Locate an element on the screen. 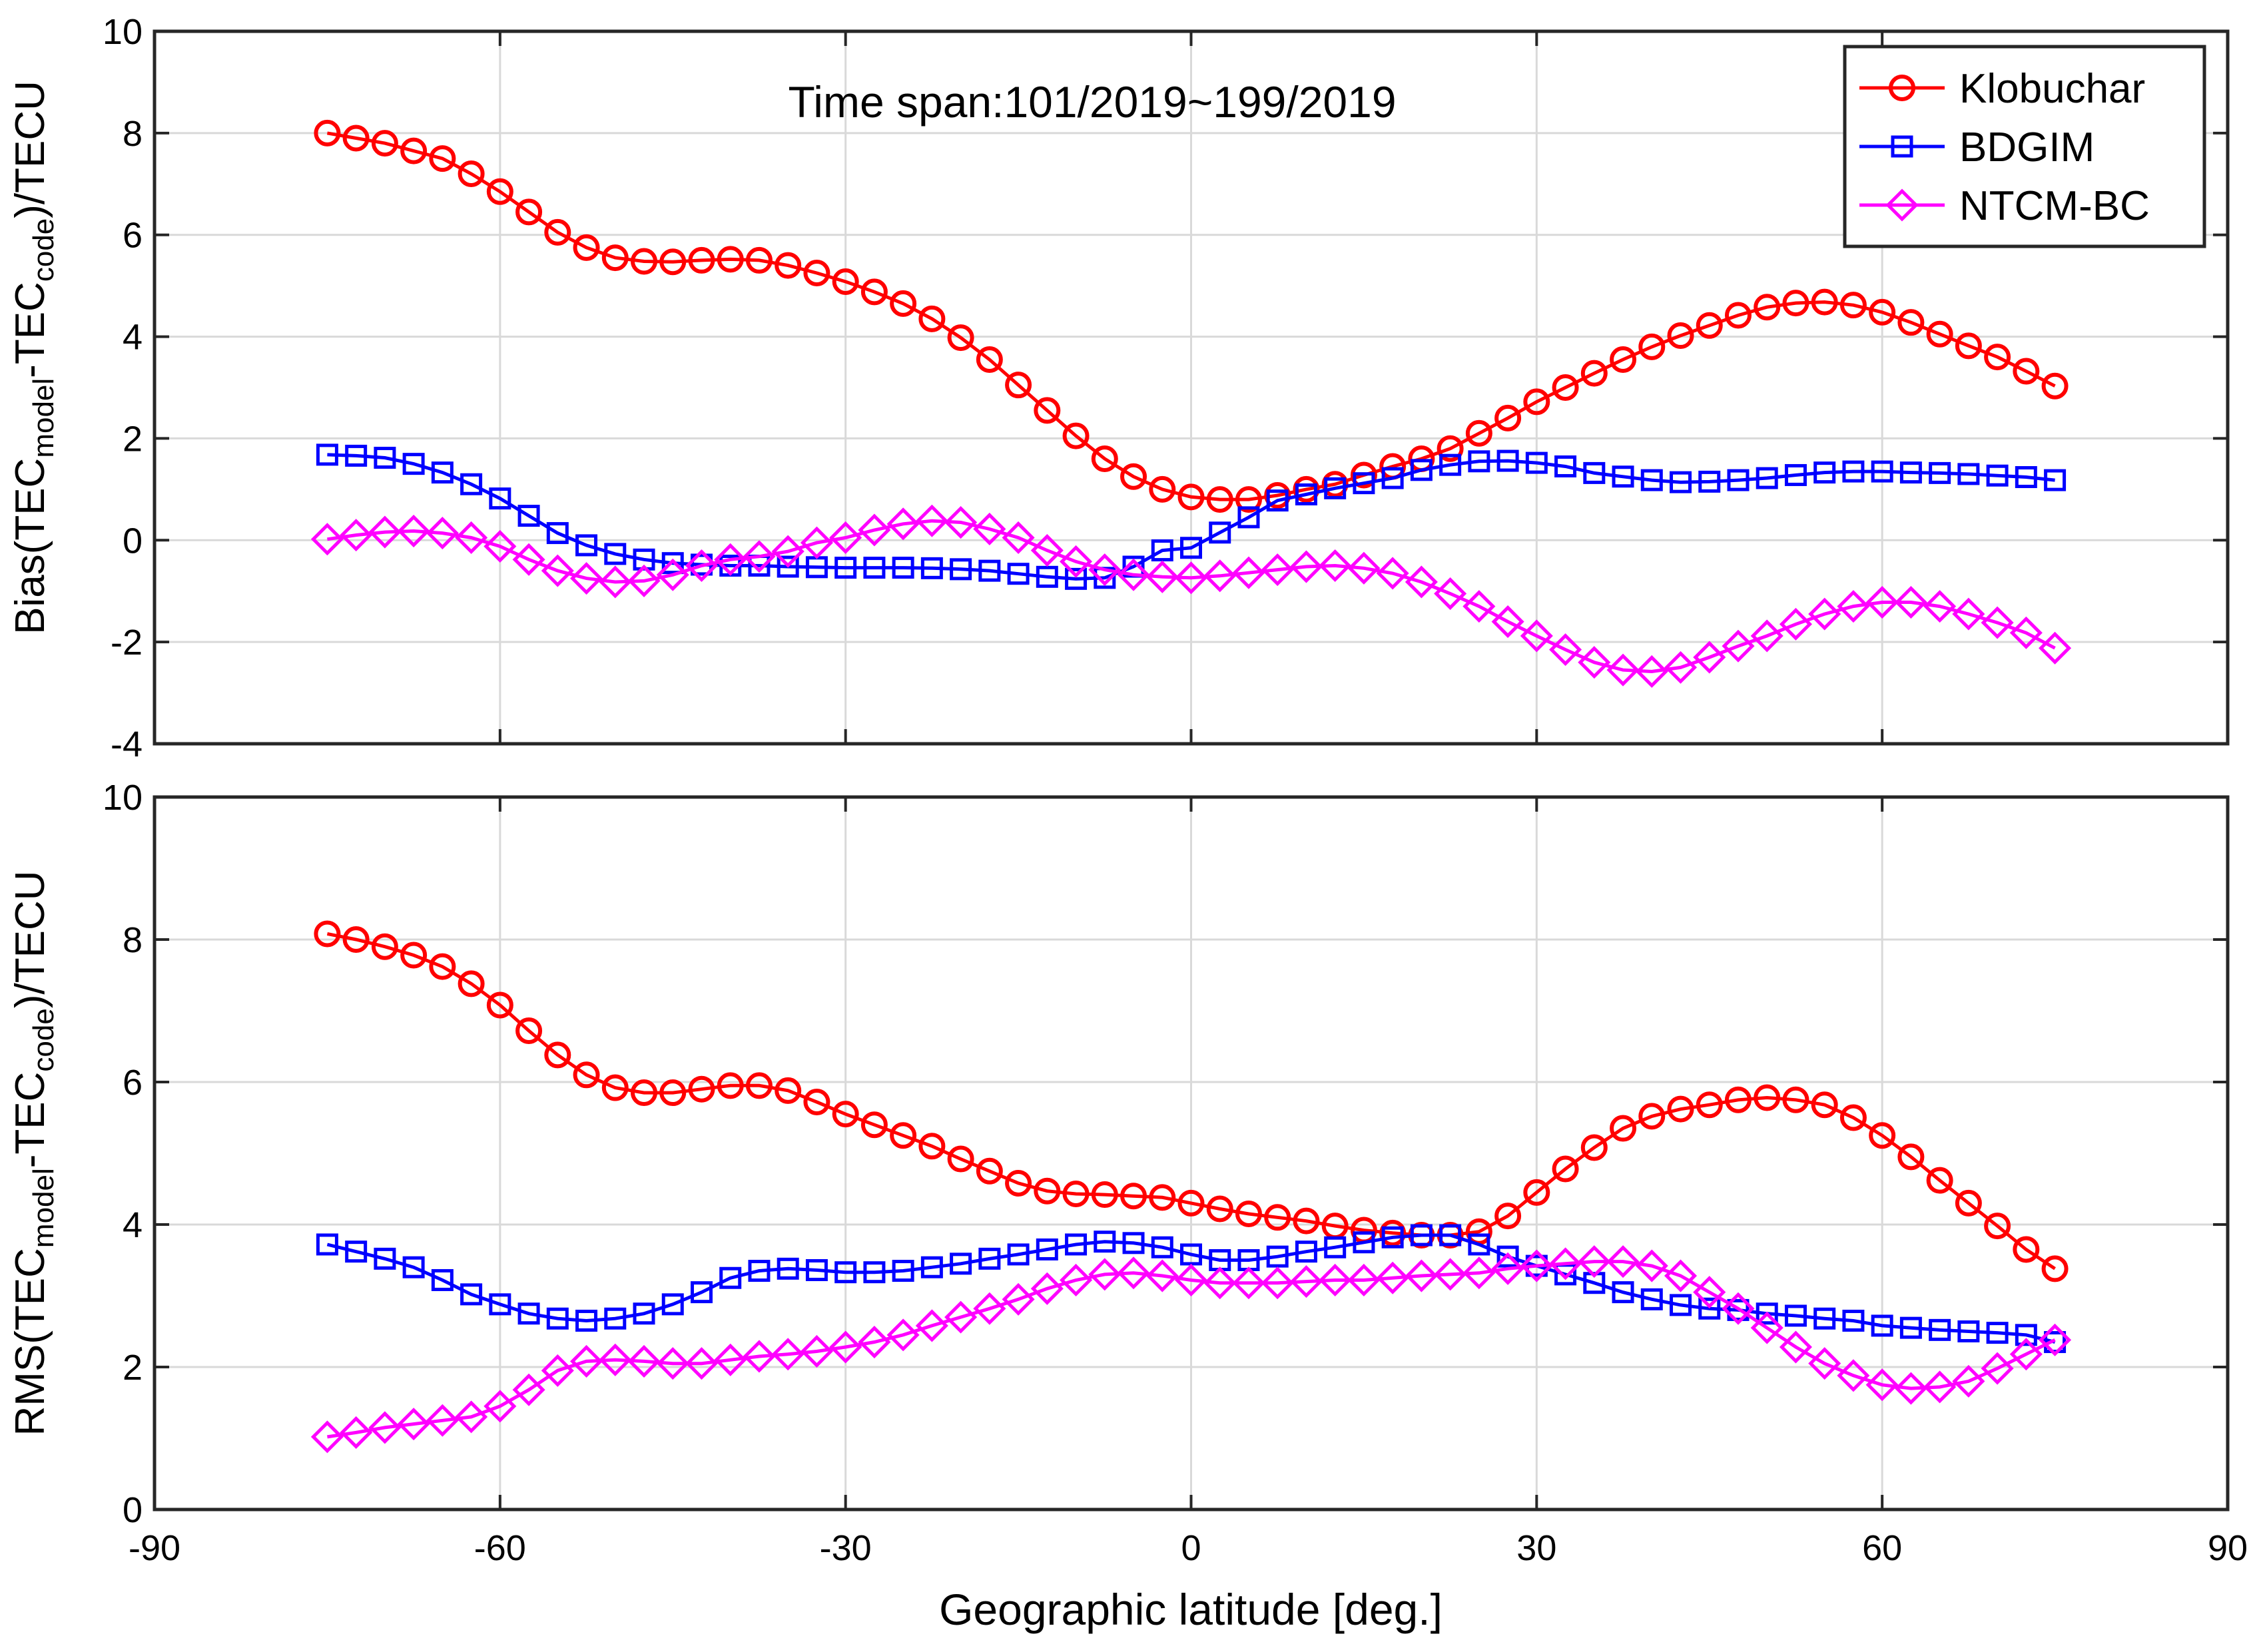 Image resolution: width=2259 pixels, height=1652 pixels. legend-marker is located at coordinates (1902, 146).